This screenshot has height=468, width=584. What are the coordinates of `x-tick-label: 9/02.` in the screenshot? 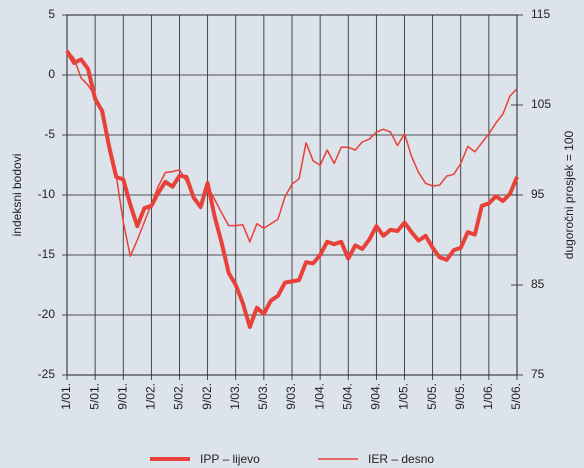 It's located at (207, 396).